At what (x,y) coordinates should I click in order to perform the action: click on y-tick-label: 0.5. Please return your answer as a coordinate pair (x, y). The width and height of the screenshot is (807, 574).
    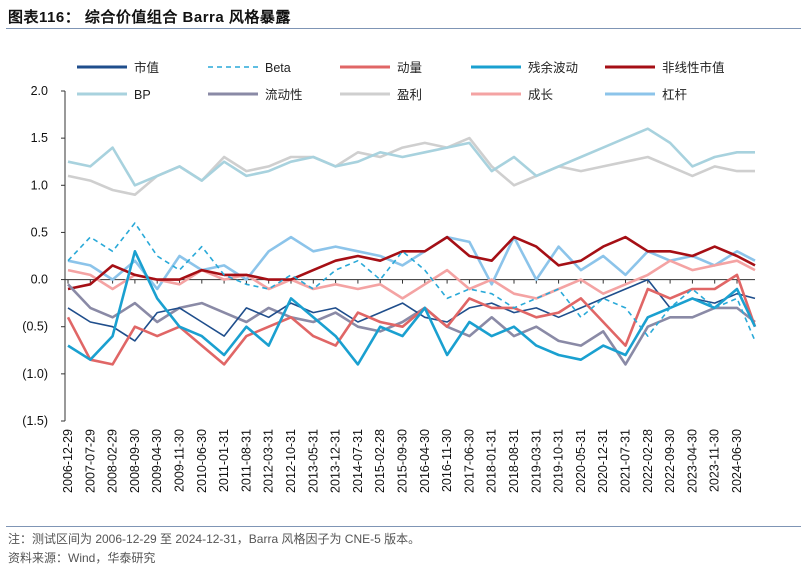
    Looking at the image, I should click on (39, 232).